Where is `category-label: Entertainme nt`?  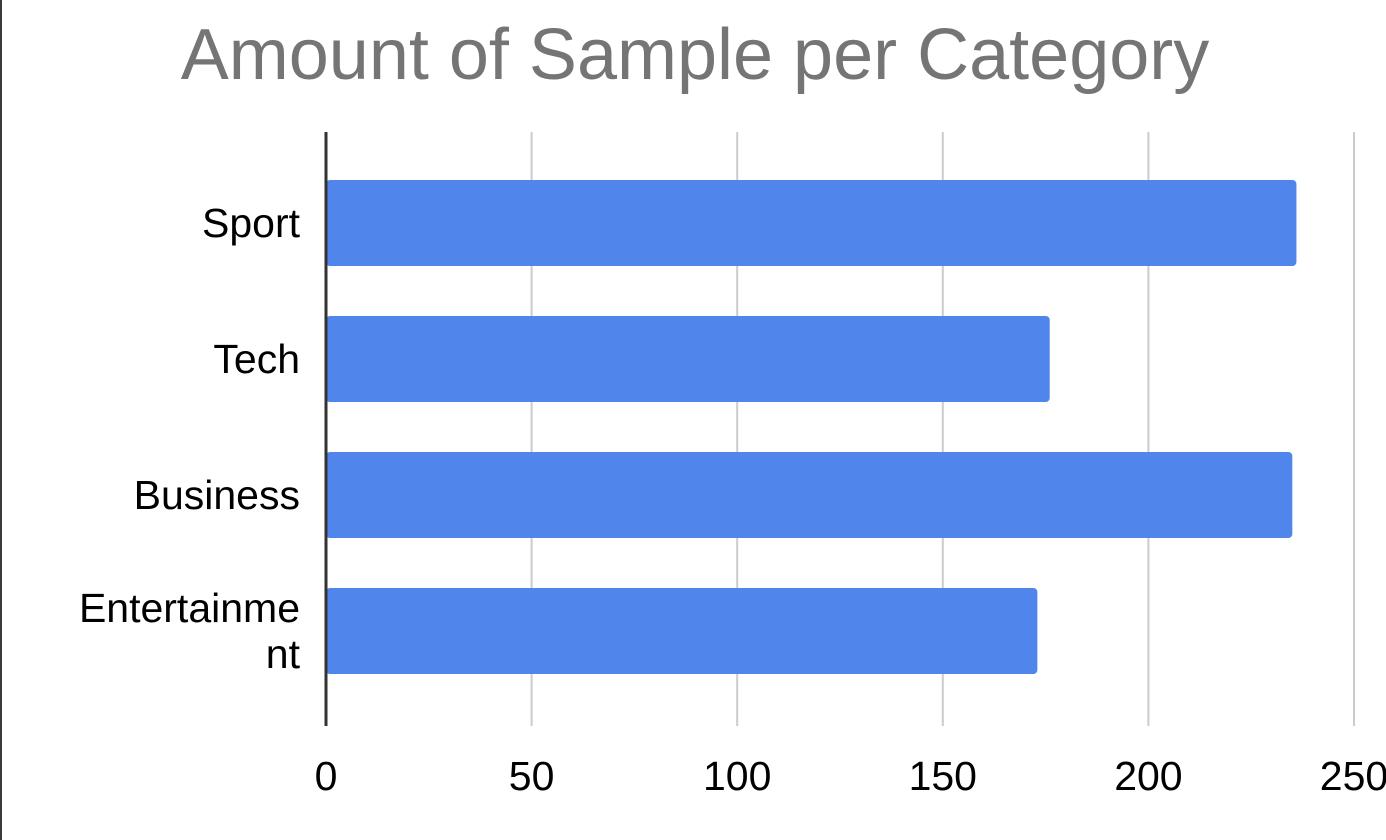 category-label: Entertainme nt is located at coordinates (190, 631).